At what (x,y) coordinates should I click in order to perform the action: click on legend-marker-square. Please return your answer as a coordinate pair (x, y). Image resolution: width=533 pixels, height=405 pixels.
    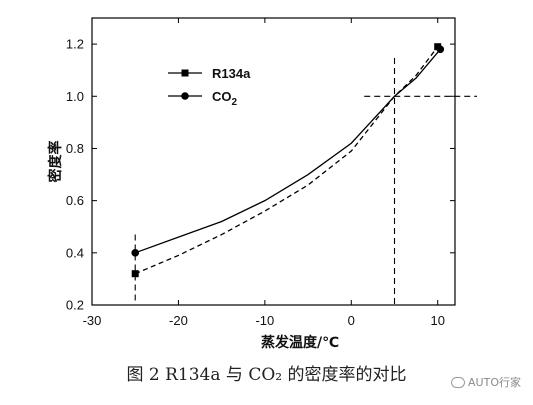
    Looking at the image, I should click on (185, 73).